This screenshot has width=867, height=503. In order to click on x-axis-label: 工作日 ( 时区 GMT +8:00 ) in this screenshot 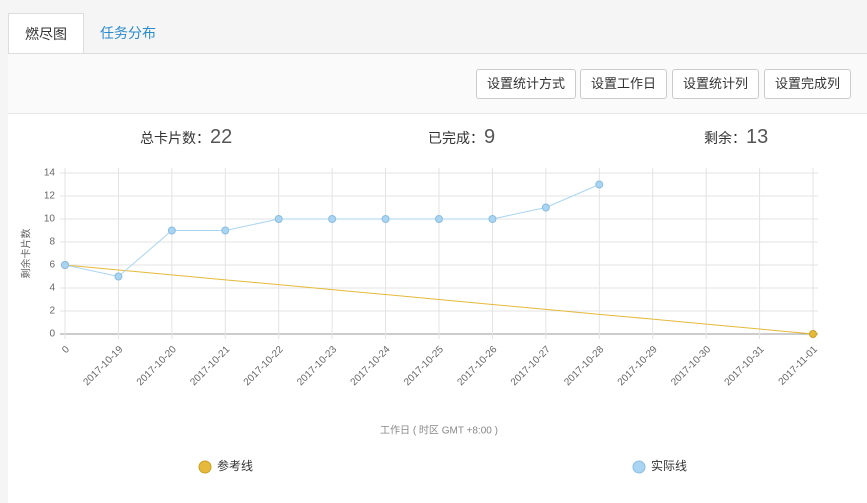, I will do `click(439, 431)`.